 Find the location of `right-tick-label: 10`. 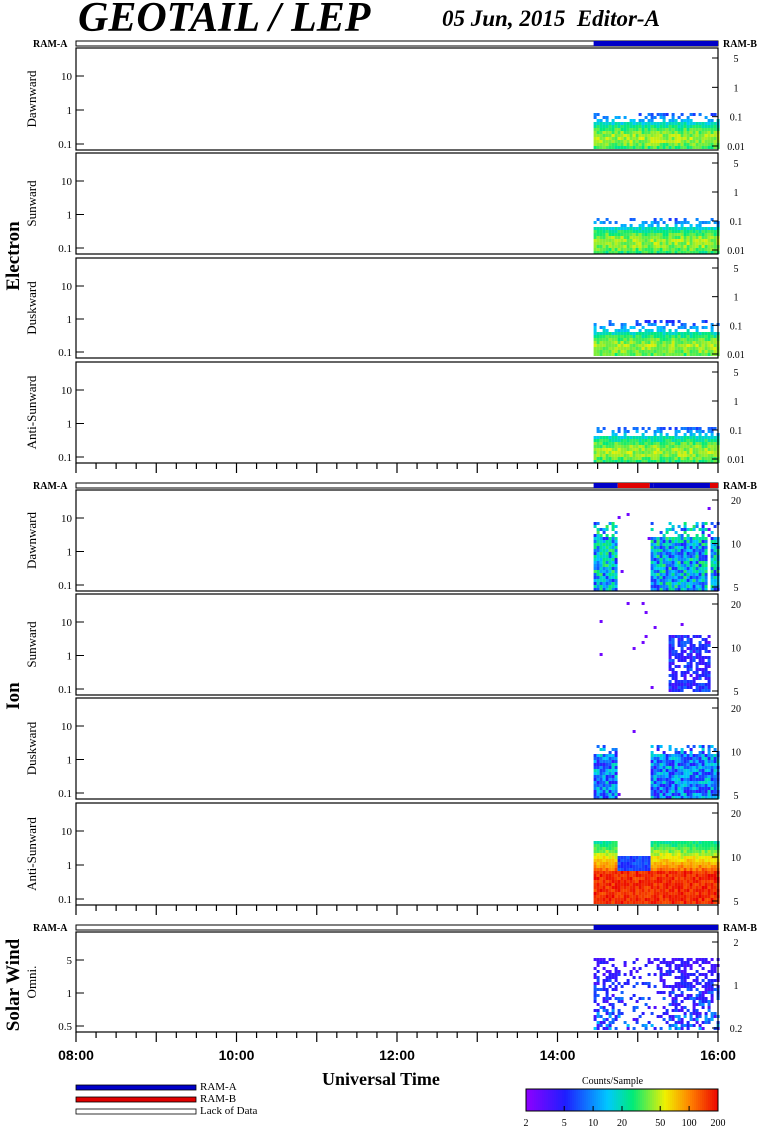

right-tick-label: 10 is located at coordinates (736, 858).